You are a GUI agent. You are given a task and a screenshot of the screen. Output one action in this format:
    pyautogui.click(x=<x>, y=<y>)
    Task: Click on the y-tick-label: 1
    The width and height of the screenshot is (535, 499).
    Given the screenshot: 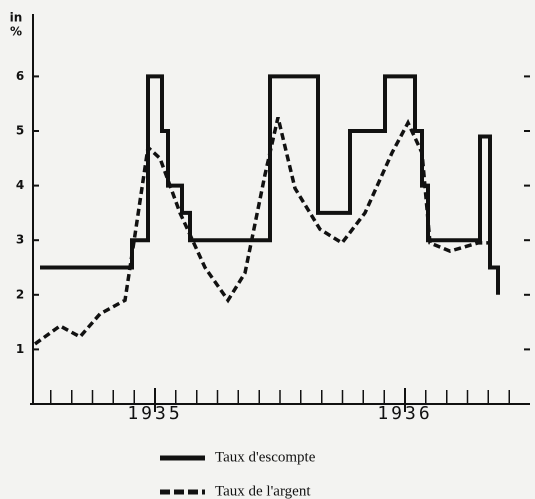 What is the action you would take?
    pyautogui.click(x=20, y=349)
    